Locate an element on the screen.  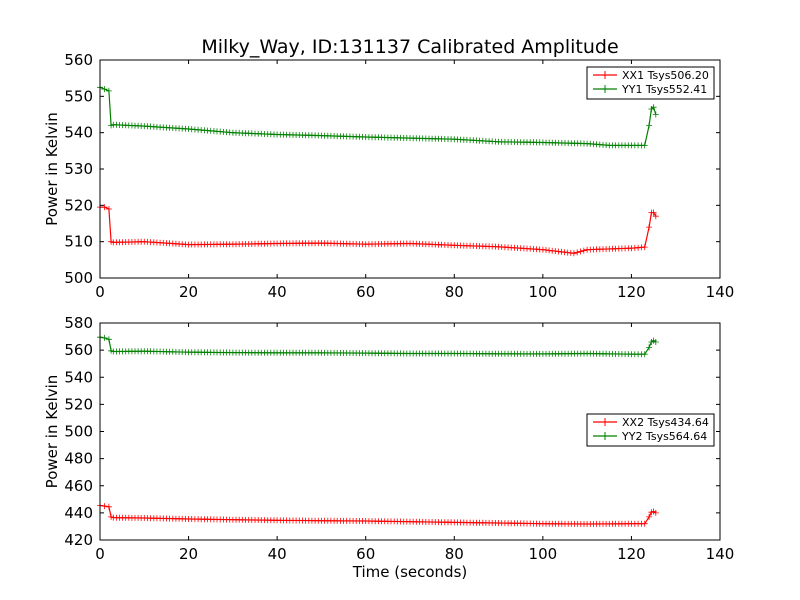
legend-entry: YY1 Tsys552.41 is located at coordinates (664, 89).